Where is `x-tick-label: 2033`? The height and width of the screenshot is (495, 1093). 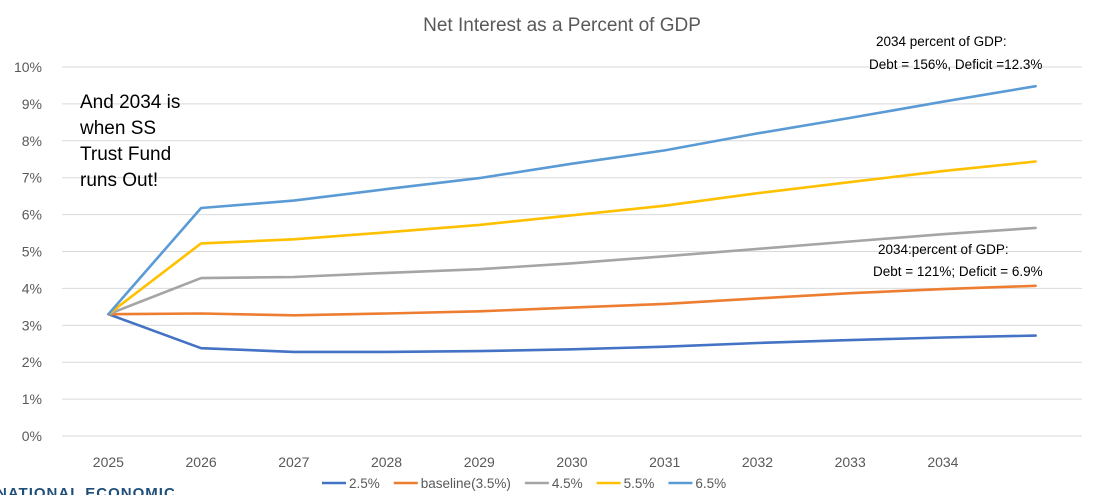 x-tick-label: 2033 is located at coordinates (850, 462).